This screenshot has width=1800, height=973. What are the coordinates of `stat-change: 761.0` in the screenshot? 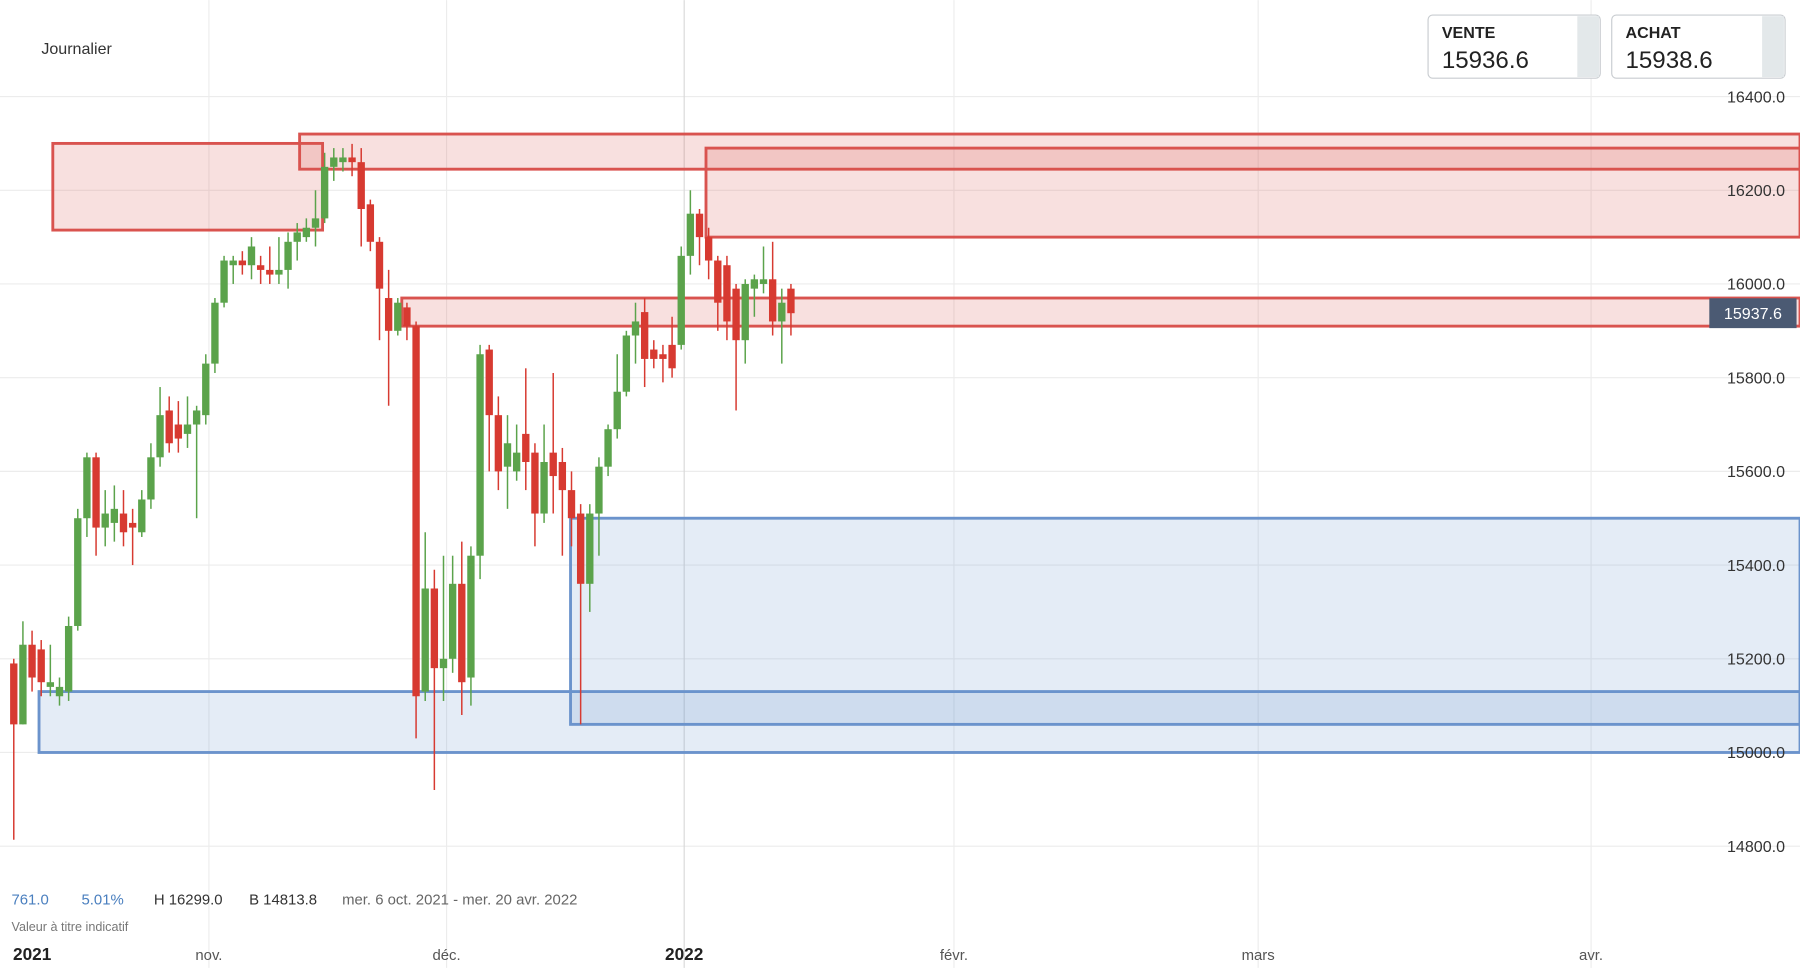 It's located at (29, 900).